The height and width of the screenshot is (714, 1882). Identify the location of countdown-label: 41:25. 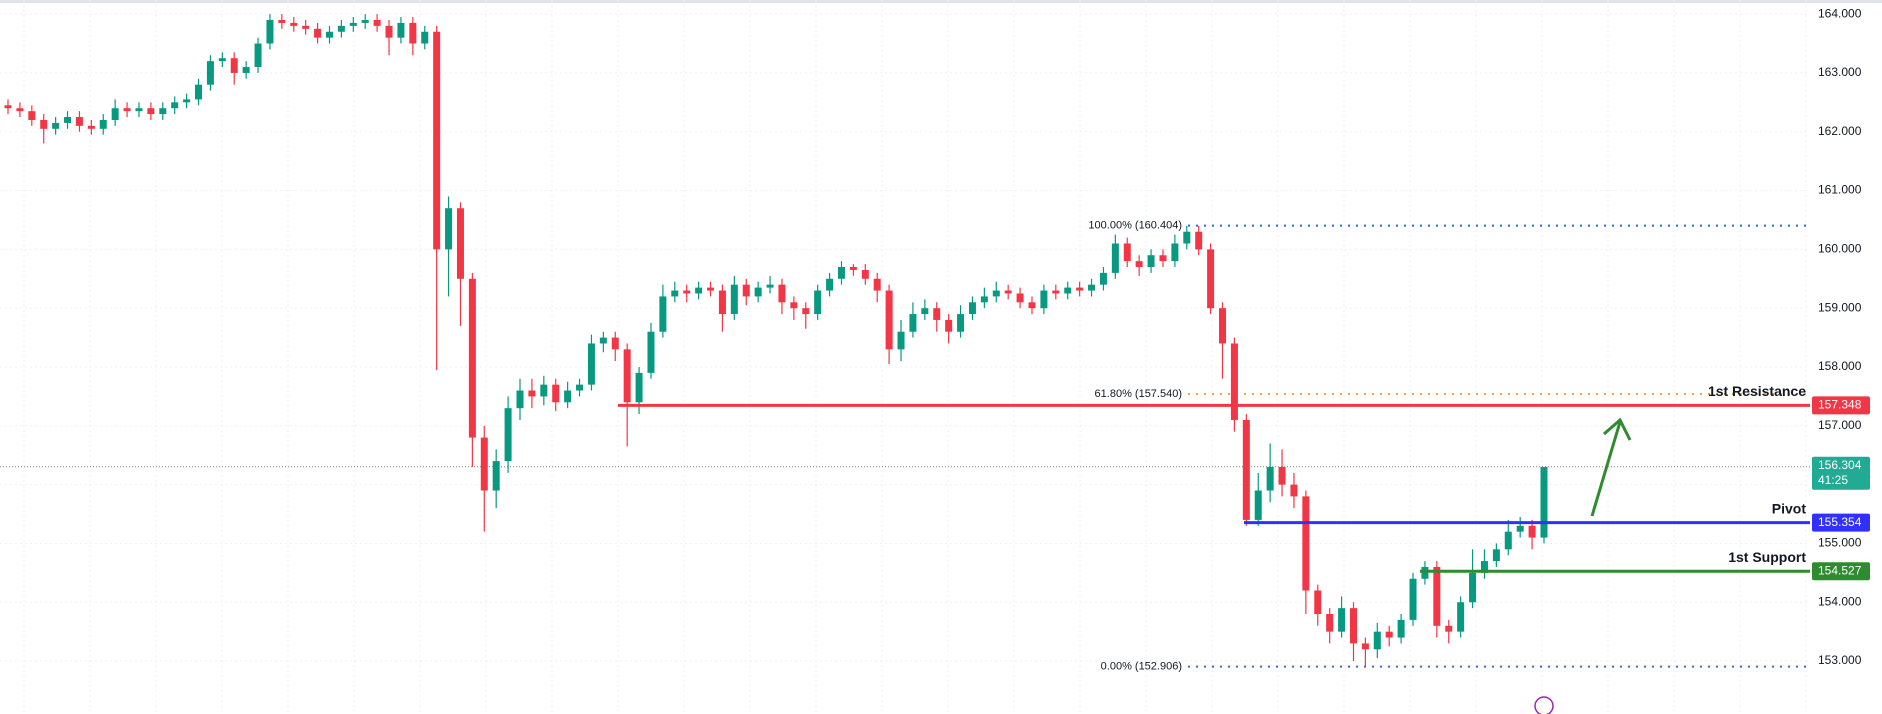
(1833, 480).